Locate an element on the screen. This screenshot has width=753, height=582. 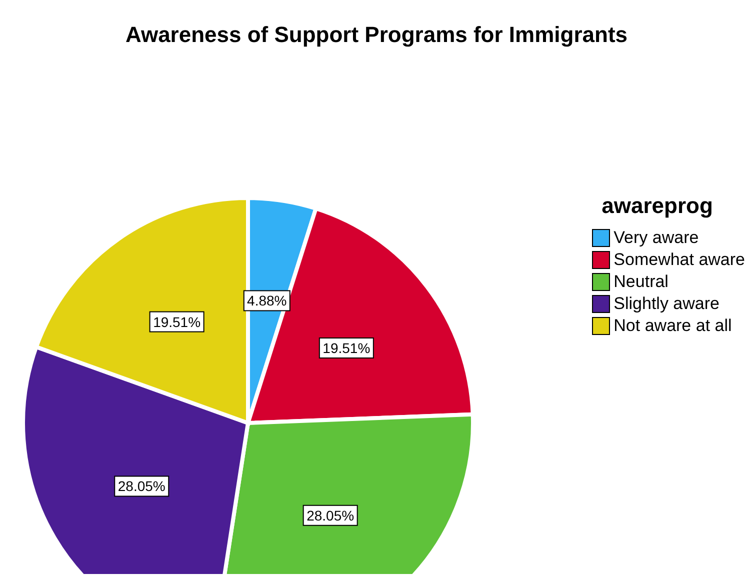
legend-label: Slightly aware is located at coordinates (667, 304).